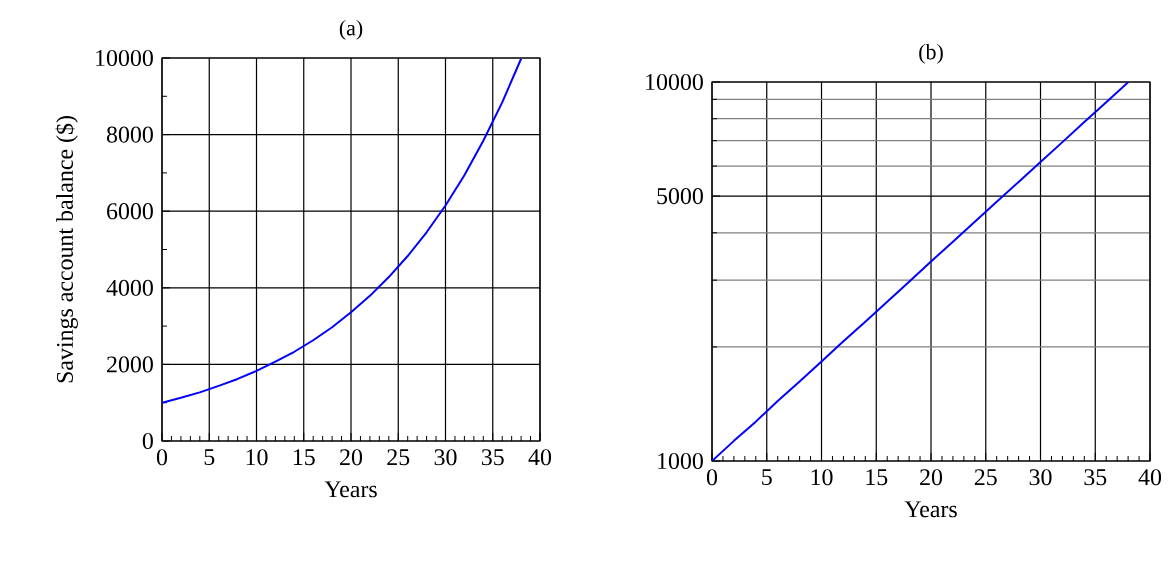 This screenshot has width=1173, height=565. I want to click on y-tick-label: 5000, so click(680, 196).